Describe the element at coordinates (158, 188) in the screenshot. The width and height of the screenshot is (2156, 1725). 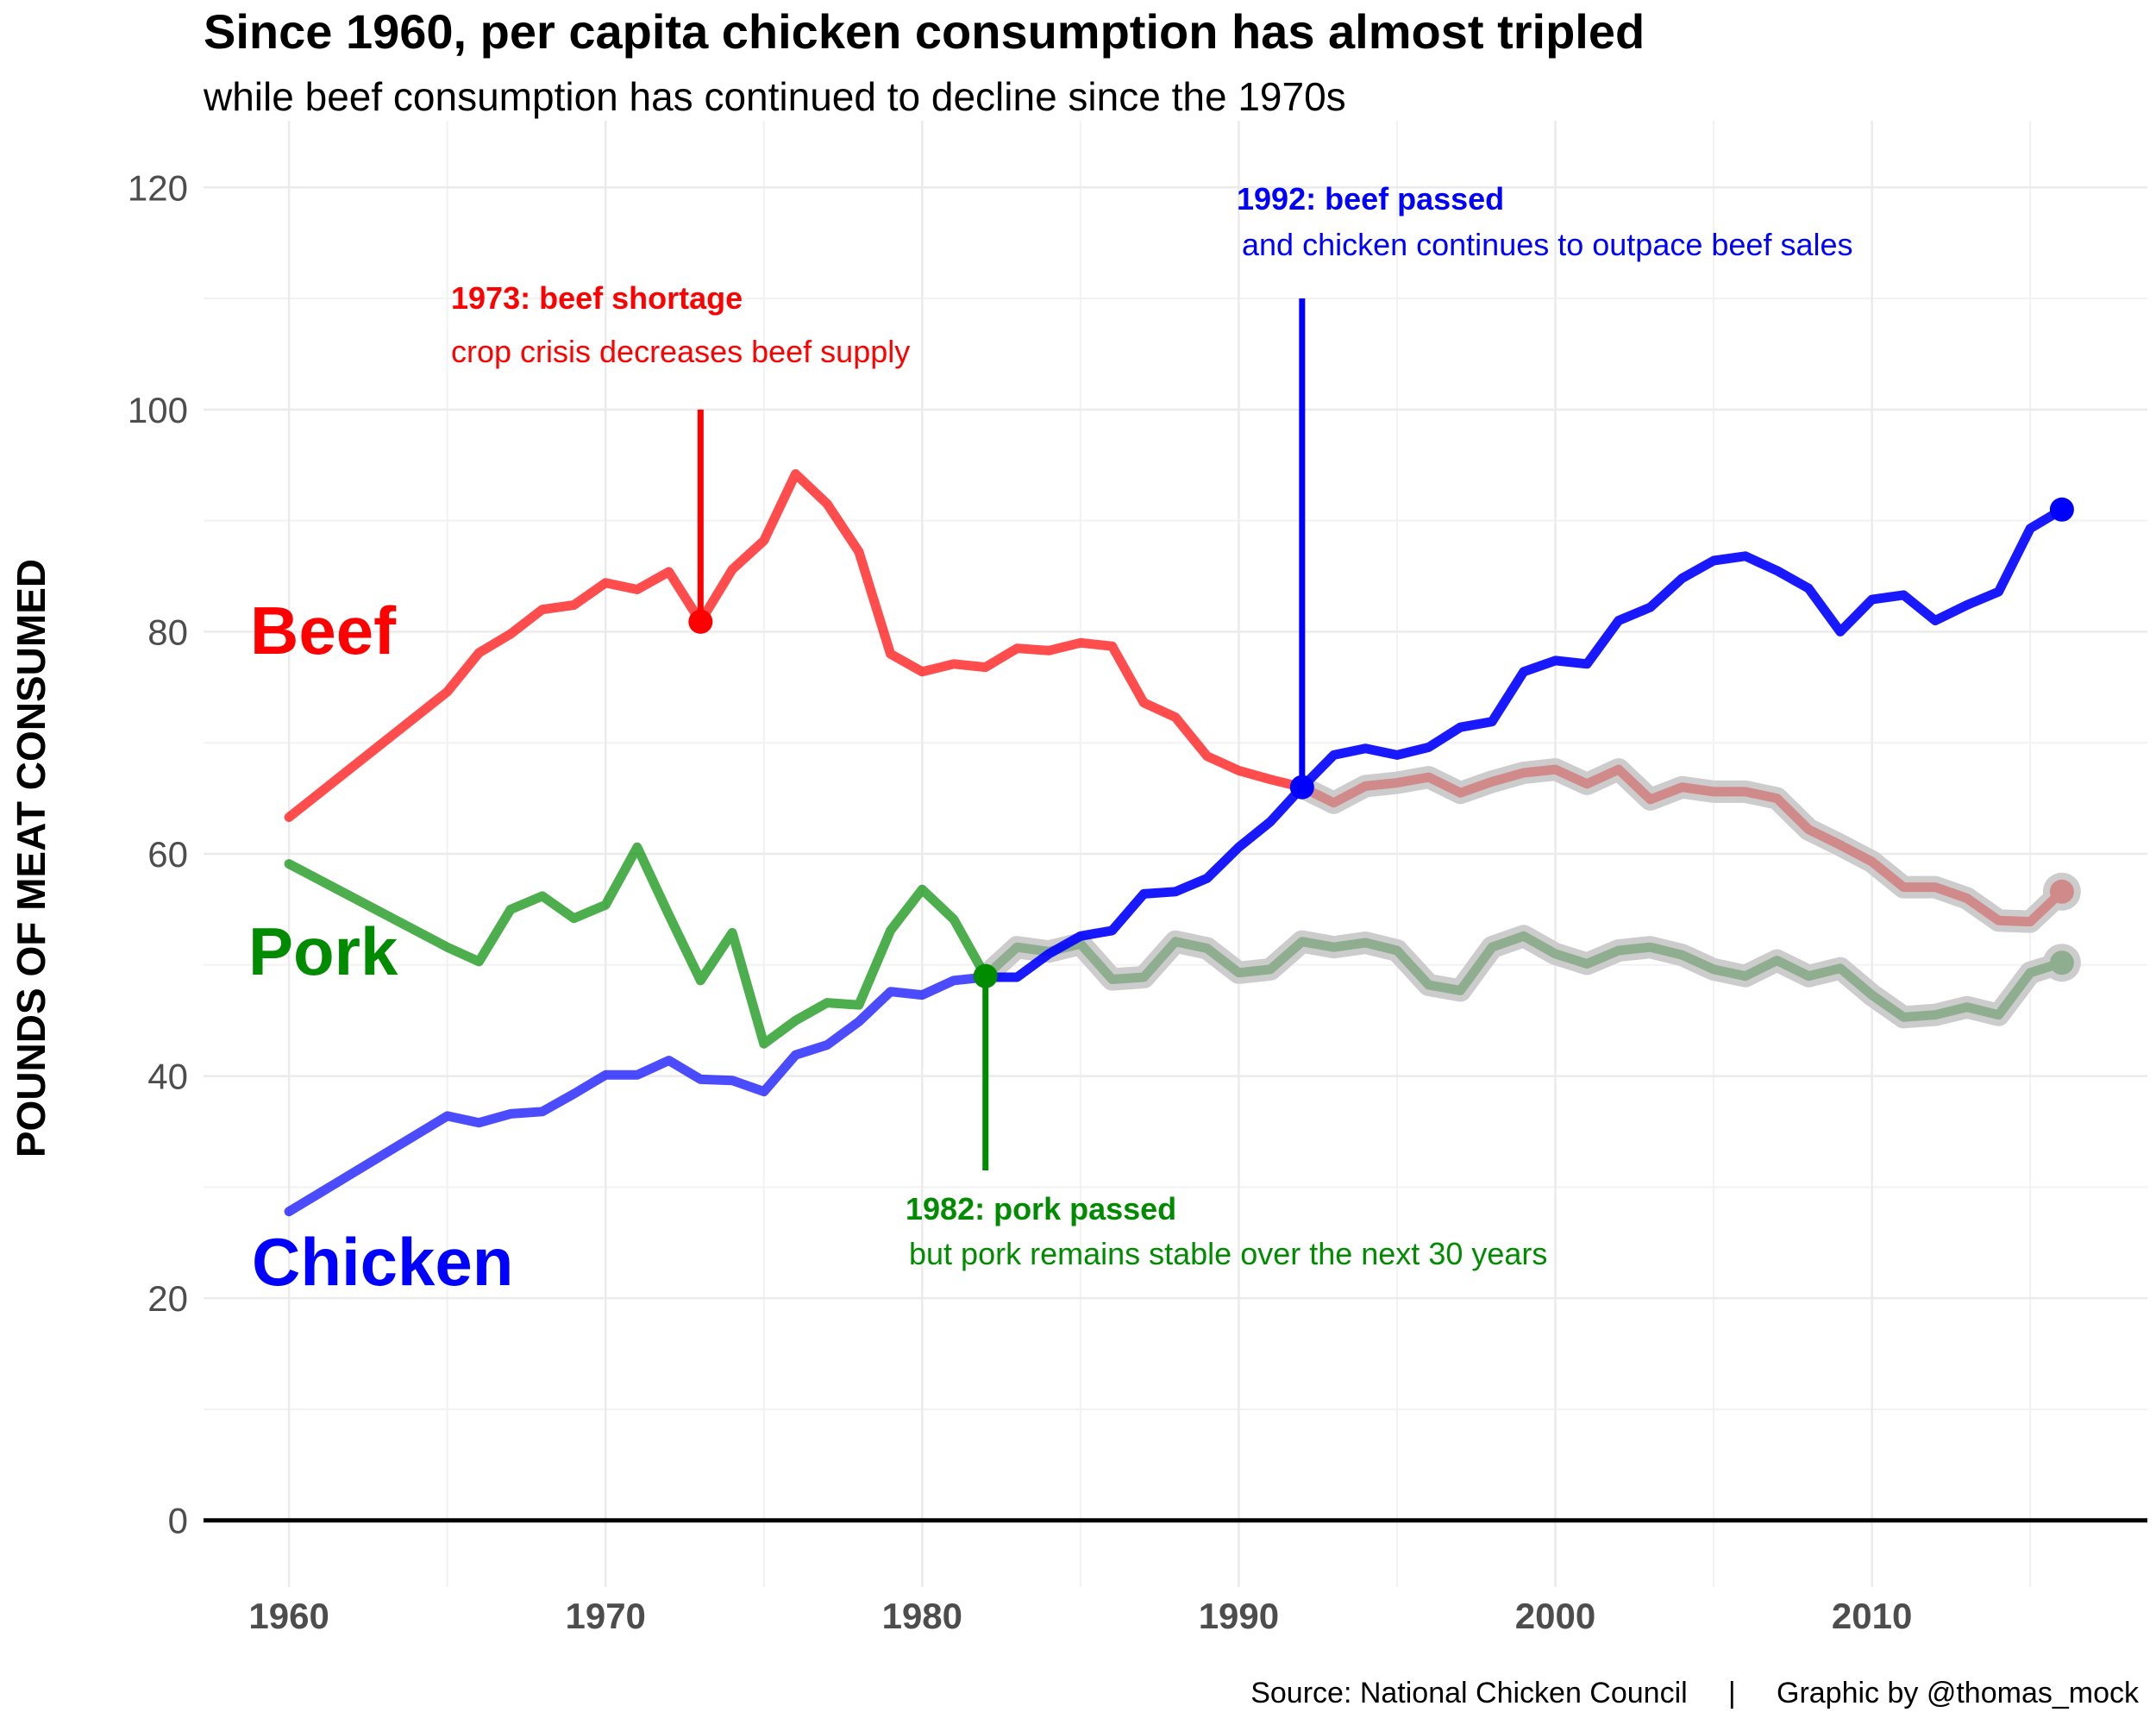
I see `y-tick-label: 120` at that location.